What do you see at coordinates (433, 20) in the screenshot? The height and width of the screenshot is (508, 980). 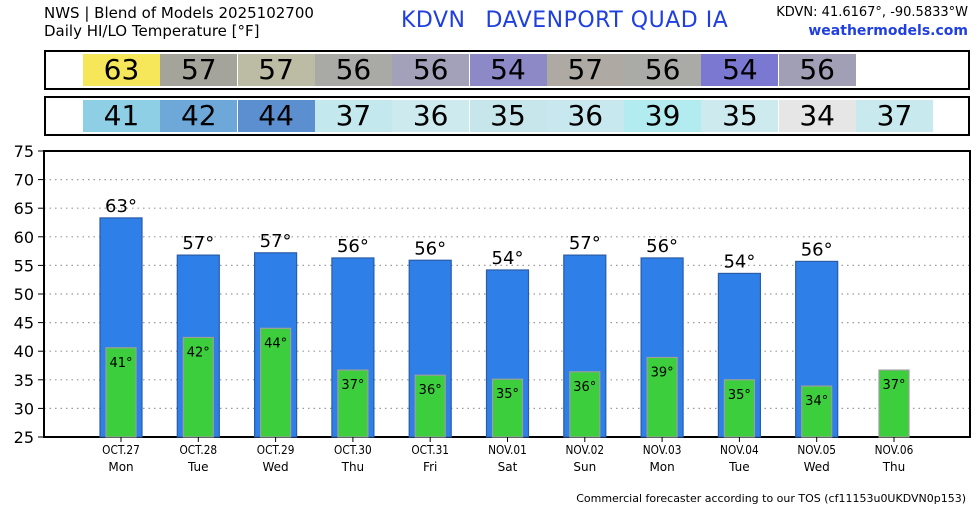 I see `station-code: KDVN` at bounding box center [433, 20].